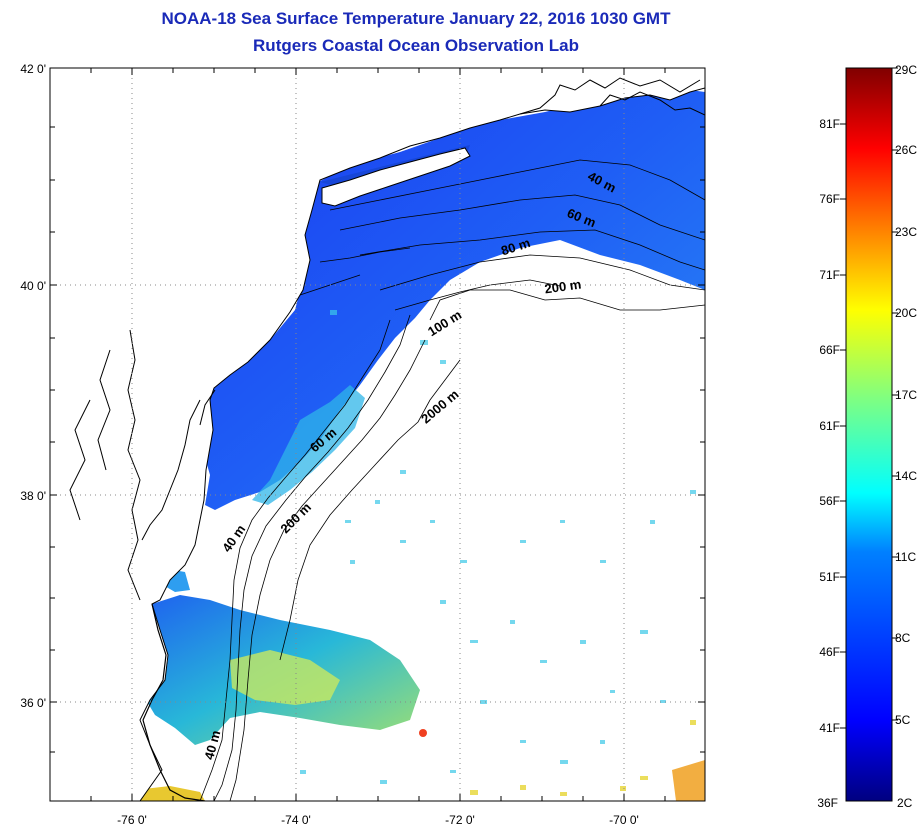 This screenshot has height=832, width=920. Describe the element at coordinates (903, 720) in the screenshot. I see `colorbar-c-5: 5C` at that location.